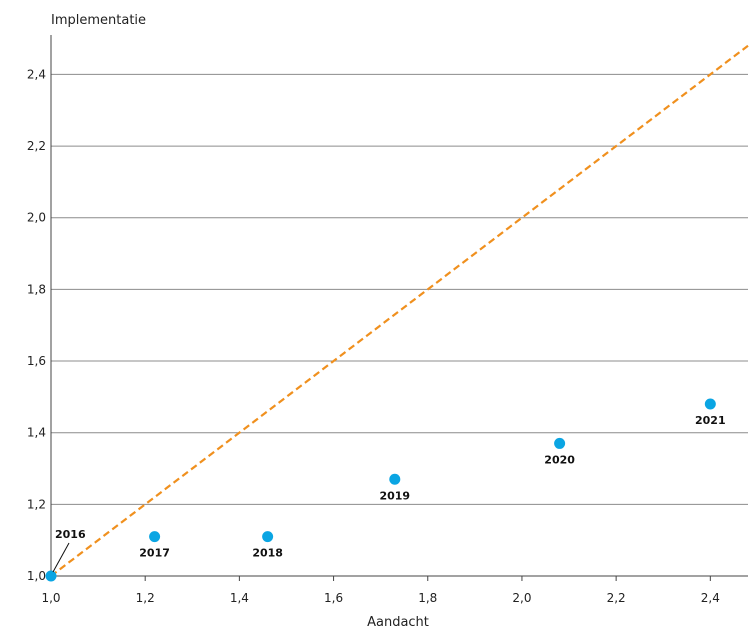 Image resolution: width=749 pixels, height=630 pixels. What do you see at coordinates (145, 598) in the screenshot?
I see `x-tick-label: 1,2` at bounding box center [145, 598].